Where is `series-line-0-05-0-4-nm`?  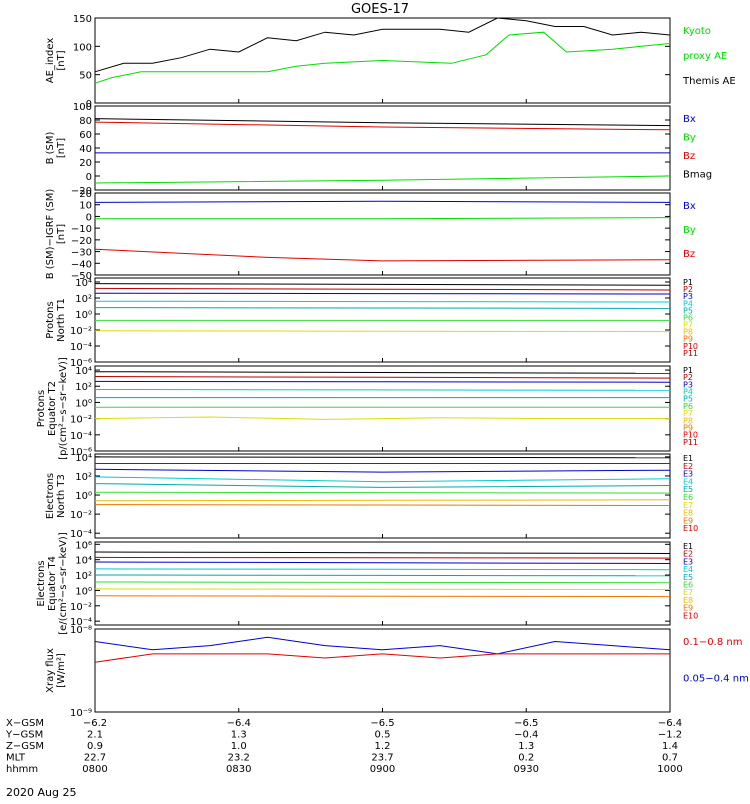
series-line-0-05-0-4-nm is located at coordinates (382, 645).